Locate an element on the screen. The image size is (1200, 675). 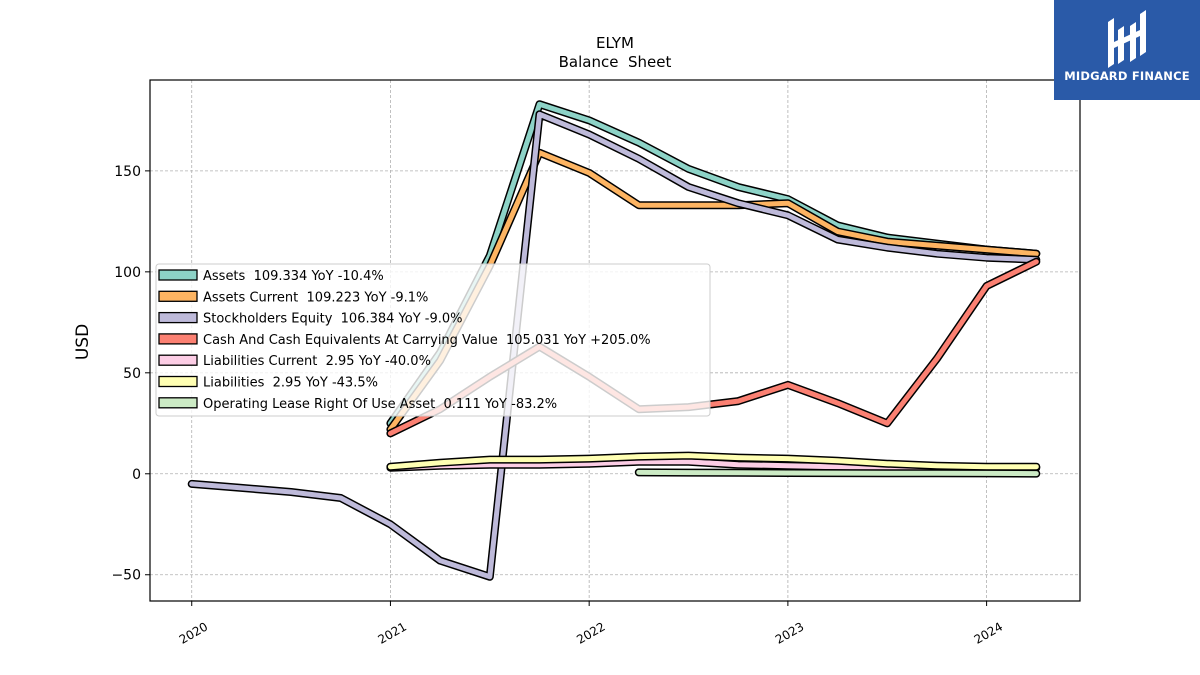
x-tick-label: 2020 is located at coordinates (193, 632).